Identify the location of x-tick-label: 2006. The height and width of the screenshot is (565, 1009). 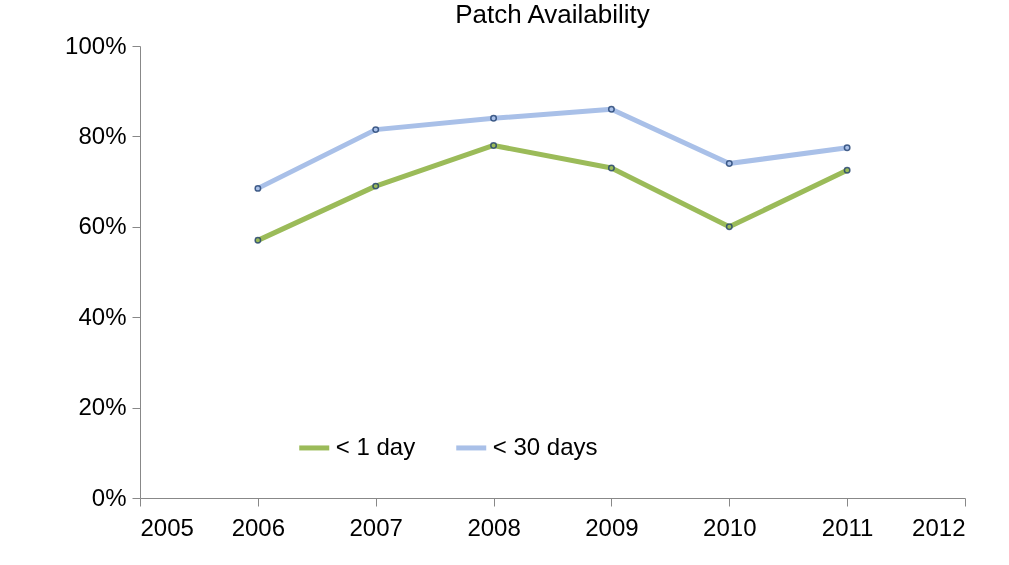
(258, 527).